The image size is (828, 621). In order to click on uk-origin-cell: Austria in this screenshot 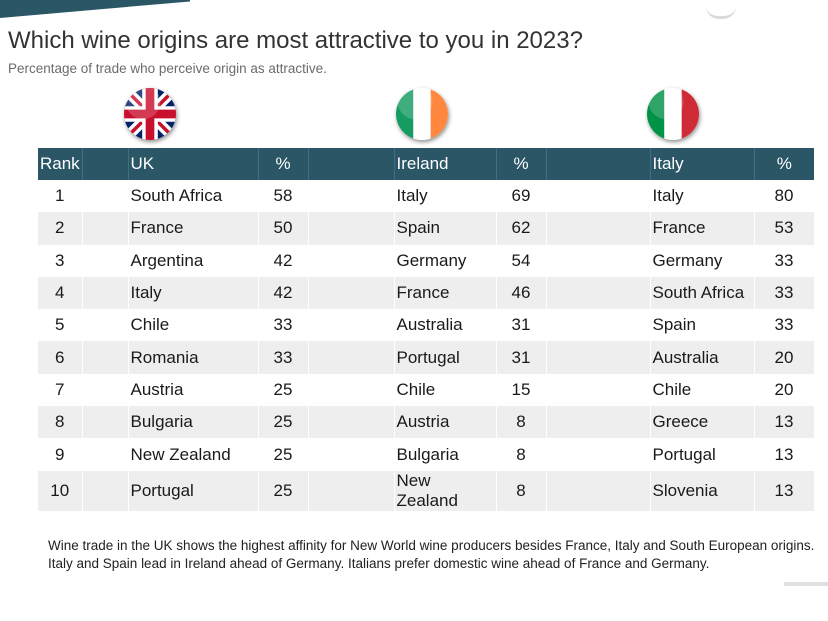, I will do `click(193, 390)`.